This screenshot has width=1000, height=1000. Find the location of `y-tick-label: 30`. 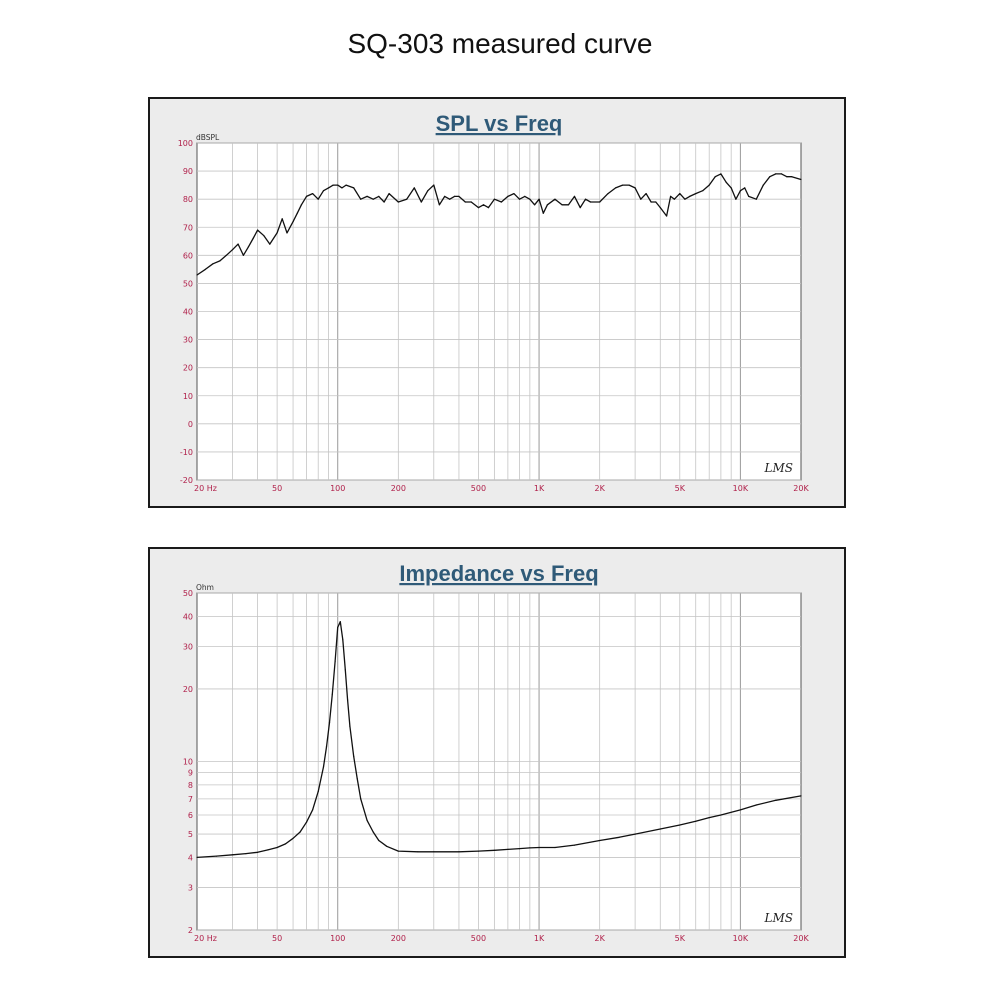

y-tick-label: 30 is located at coordinates (188, 646).